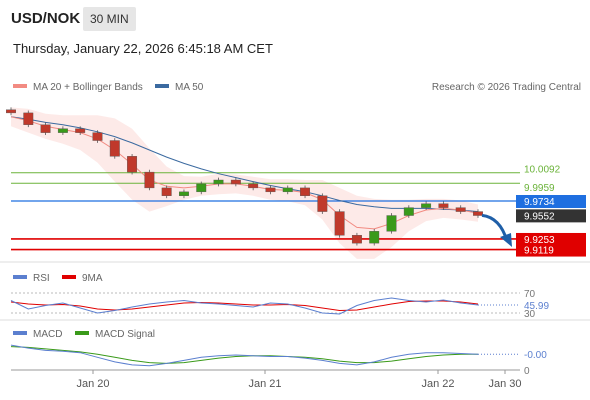  I want to click on level-label-resistance: 9.9959, so click(539, 188).